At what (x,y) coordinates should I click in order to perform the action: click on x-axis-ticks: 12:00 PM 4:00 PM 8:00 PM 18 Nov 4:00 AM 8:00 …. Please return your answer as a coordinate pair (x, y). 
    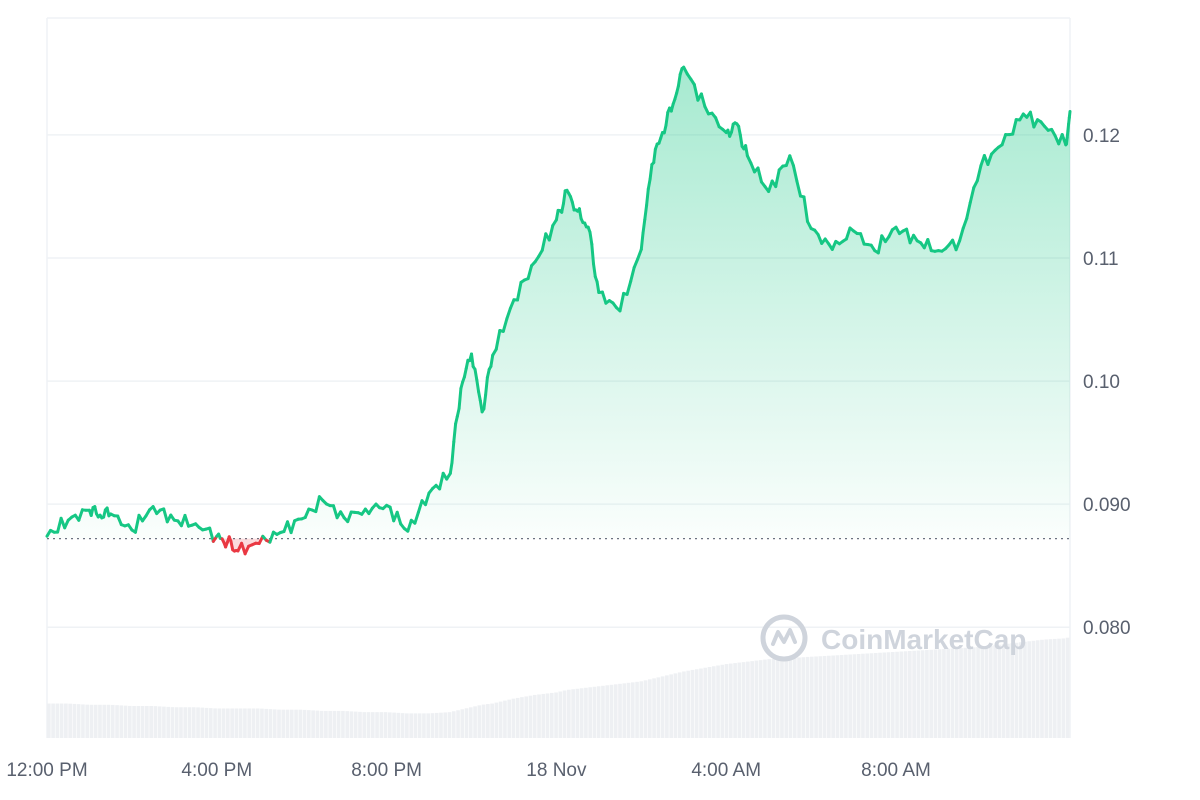
    Looking at the image, I should click on (468, 770).